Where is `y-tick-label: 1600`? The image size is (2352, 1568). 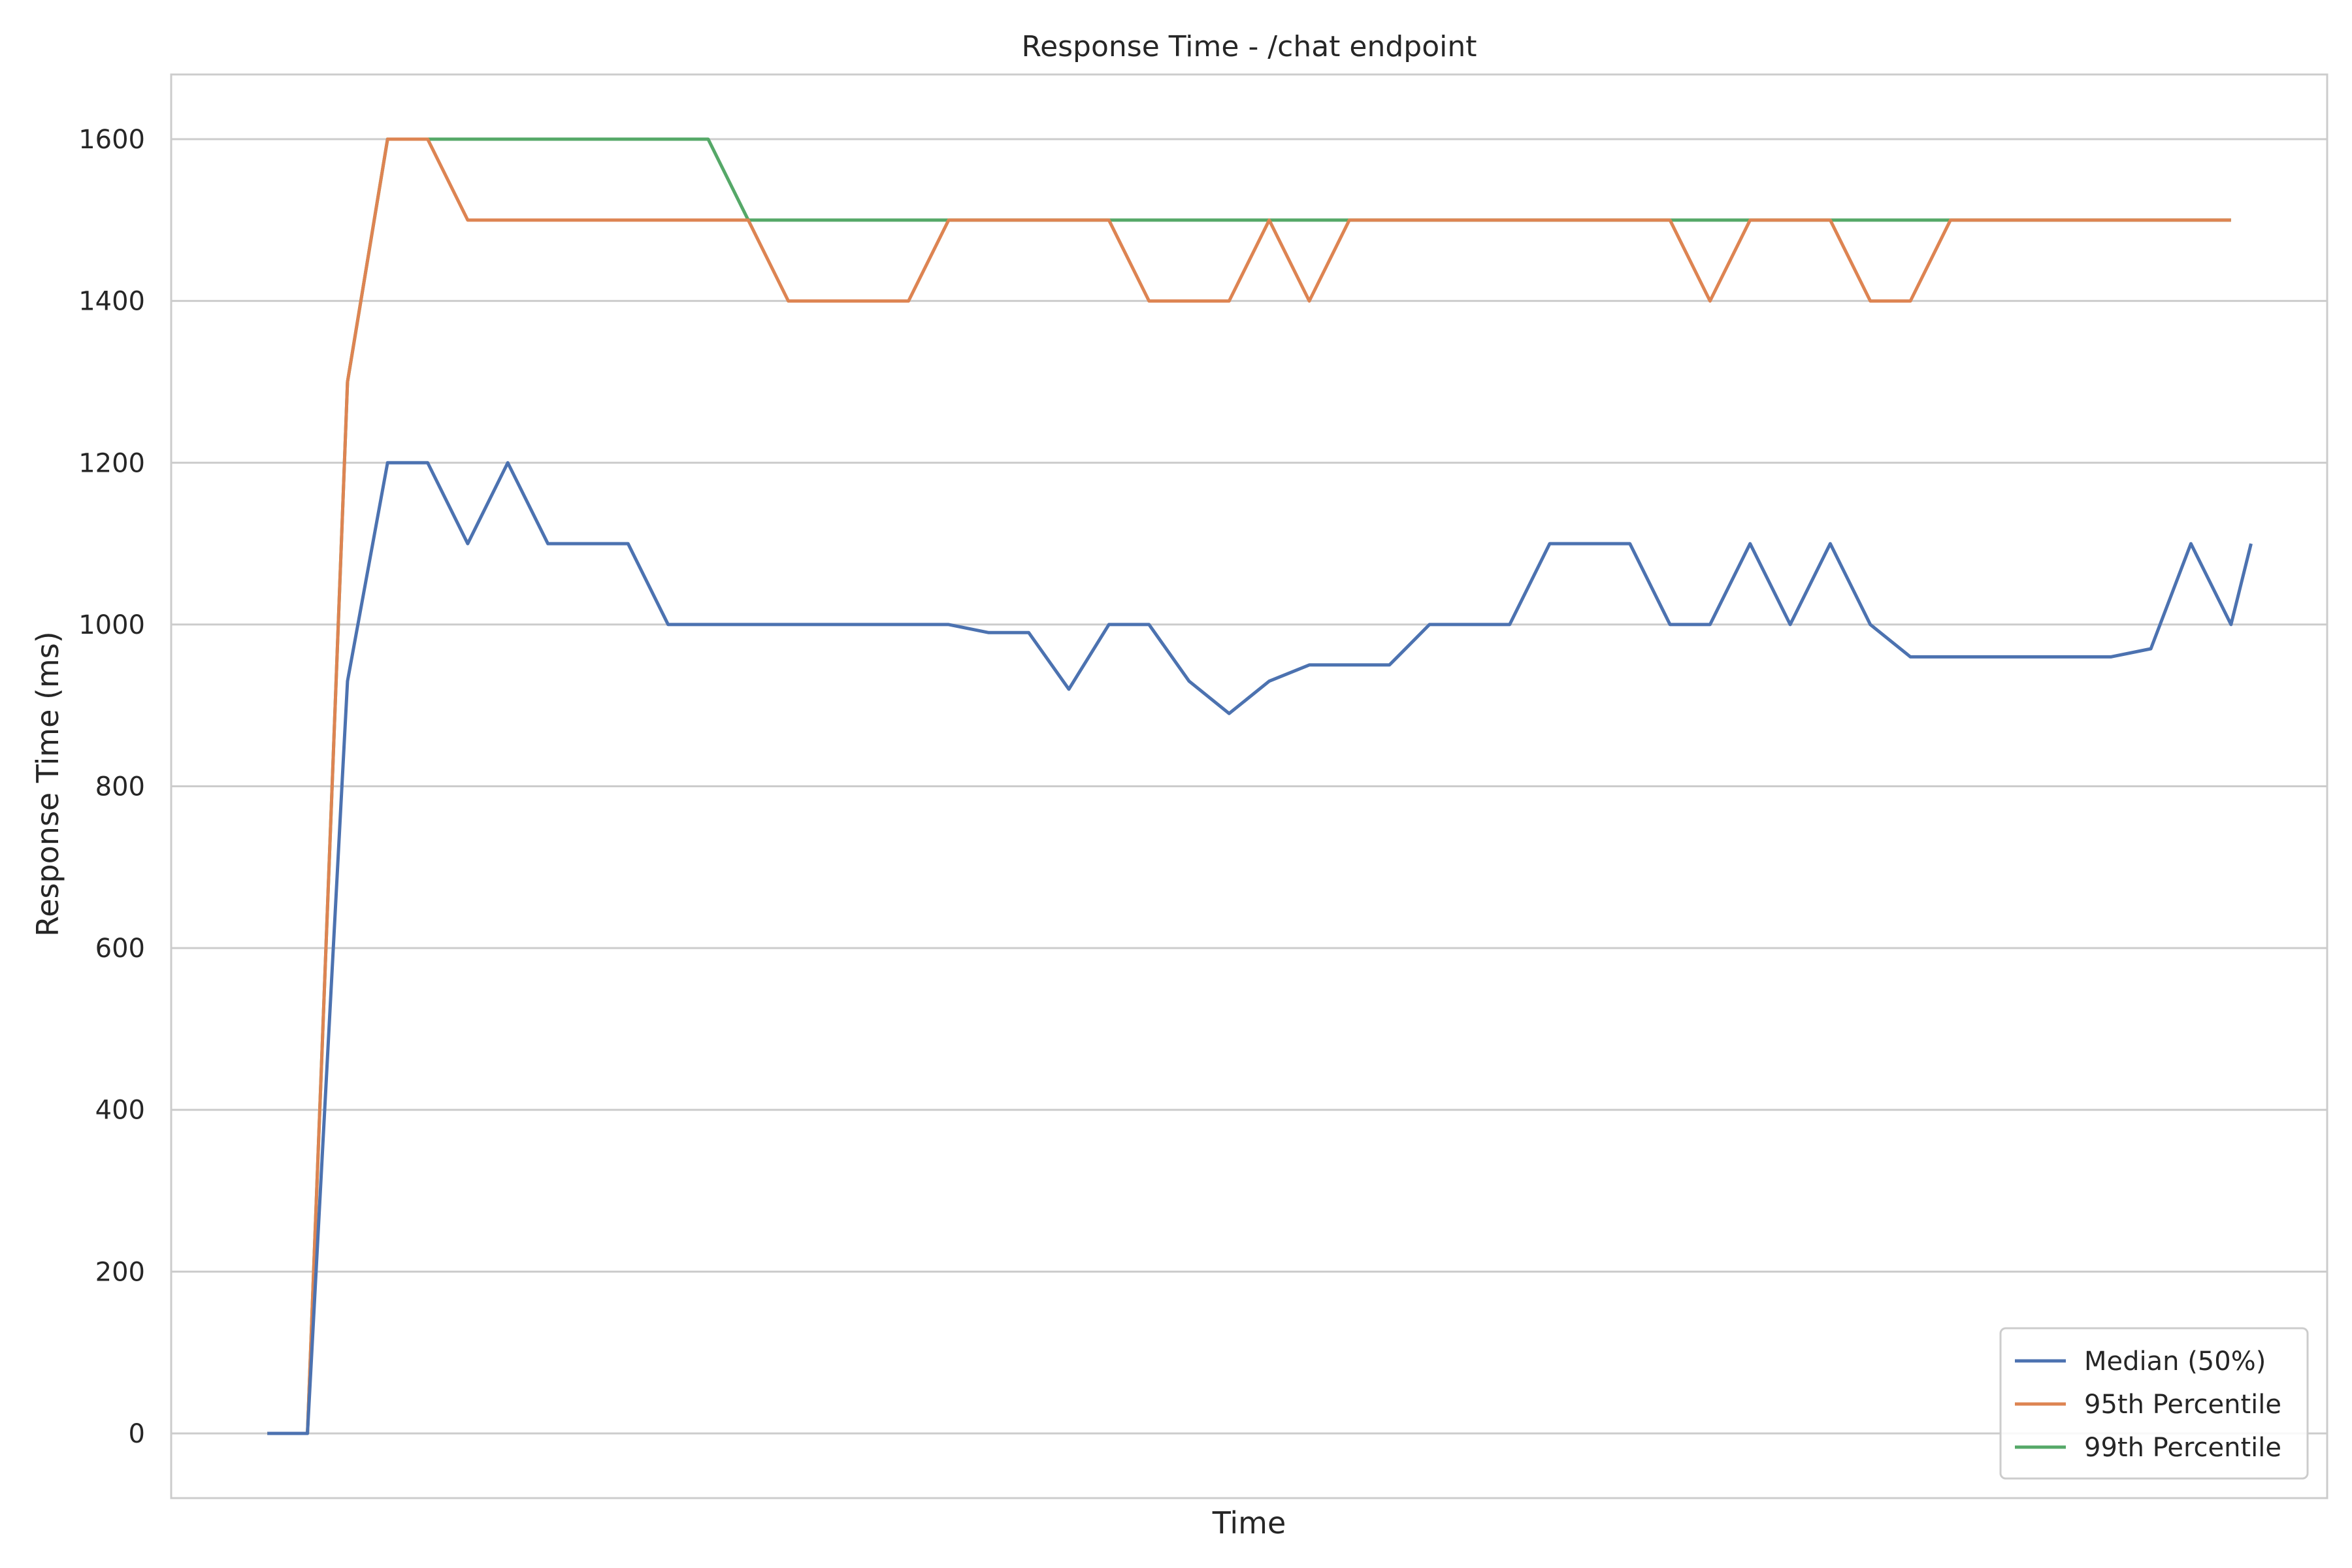
y-tick-label: 1600 is located at coordinates (111, 140).